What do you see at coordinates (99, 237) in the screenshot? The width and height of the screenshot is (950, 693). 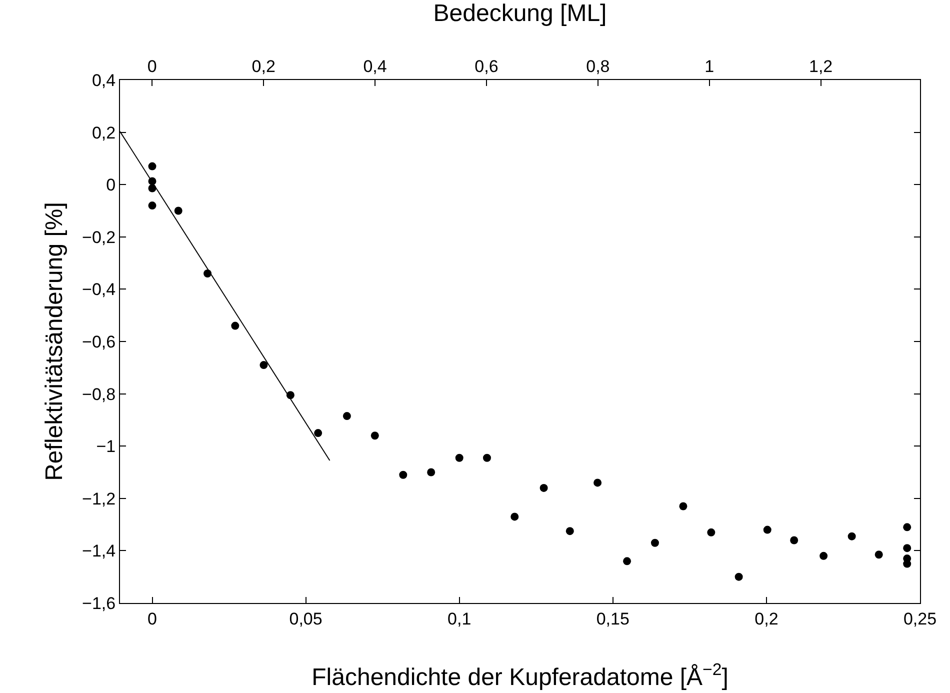 I see `y-tick-label: −0,2` at bounding box center [99, 237].